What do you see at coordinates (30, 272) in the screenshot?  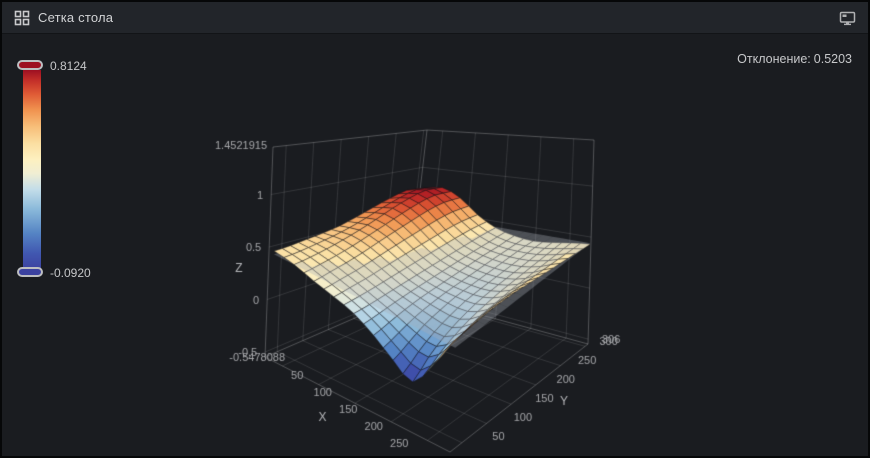 I see `colorbar-min-cap` at bounding box center [30, 272].